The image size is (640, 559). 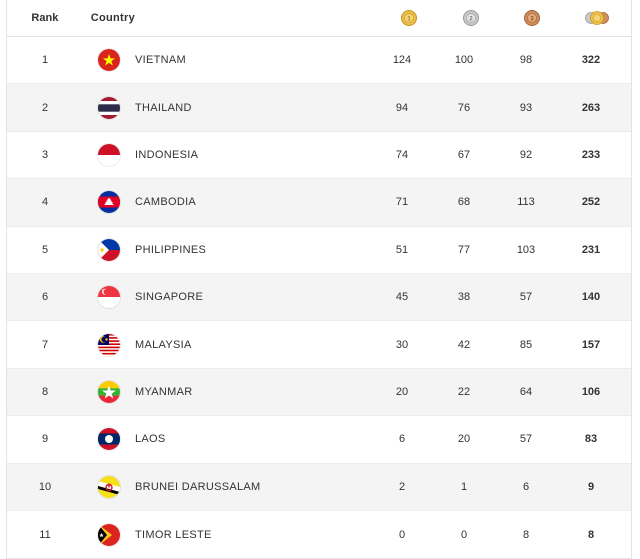 I want to click on rank-cell: 4, so click(x=45, y=202).